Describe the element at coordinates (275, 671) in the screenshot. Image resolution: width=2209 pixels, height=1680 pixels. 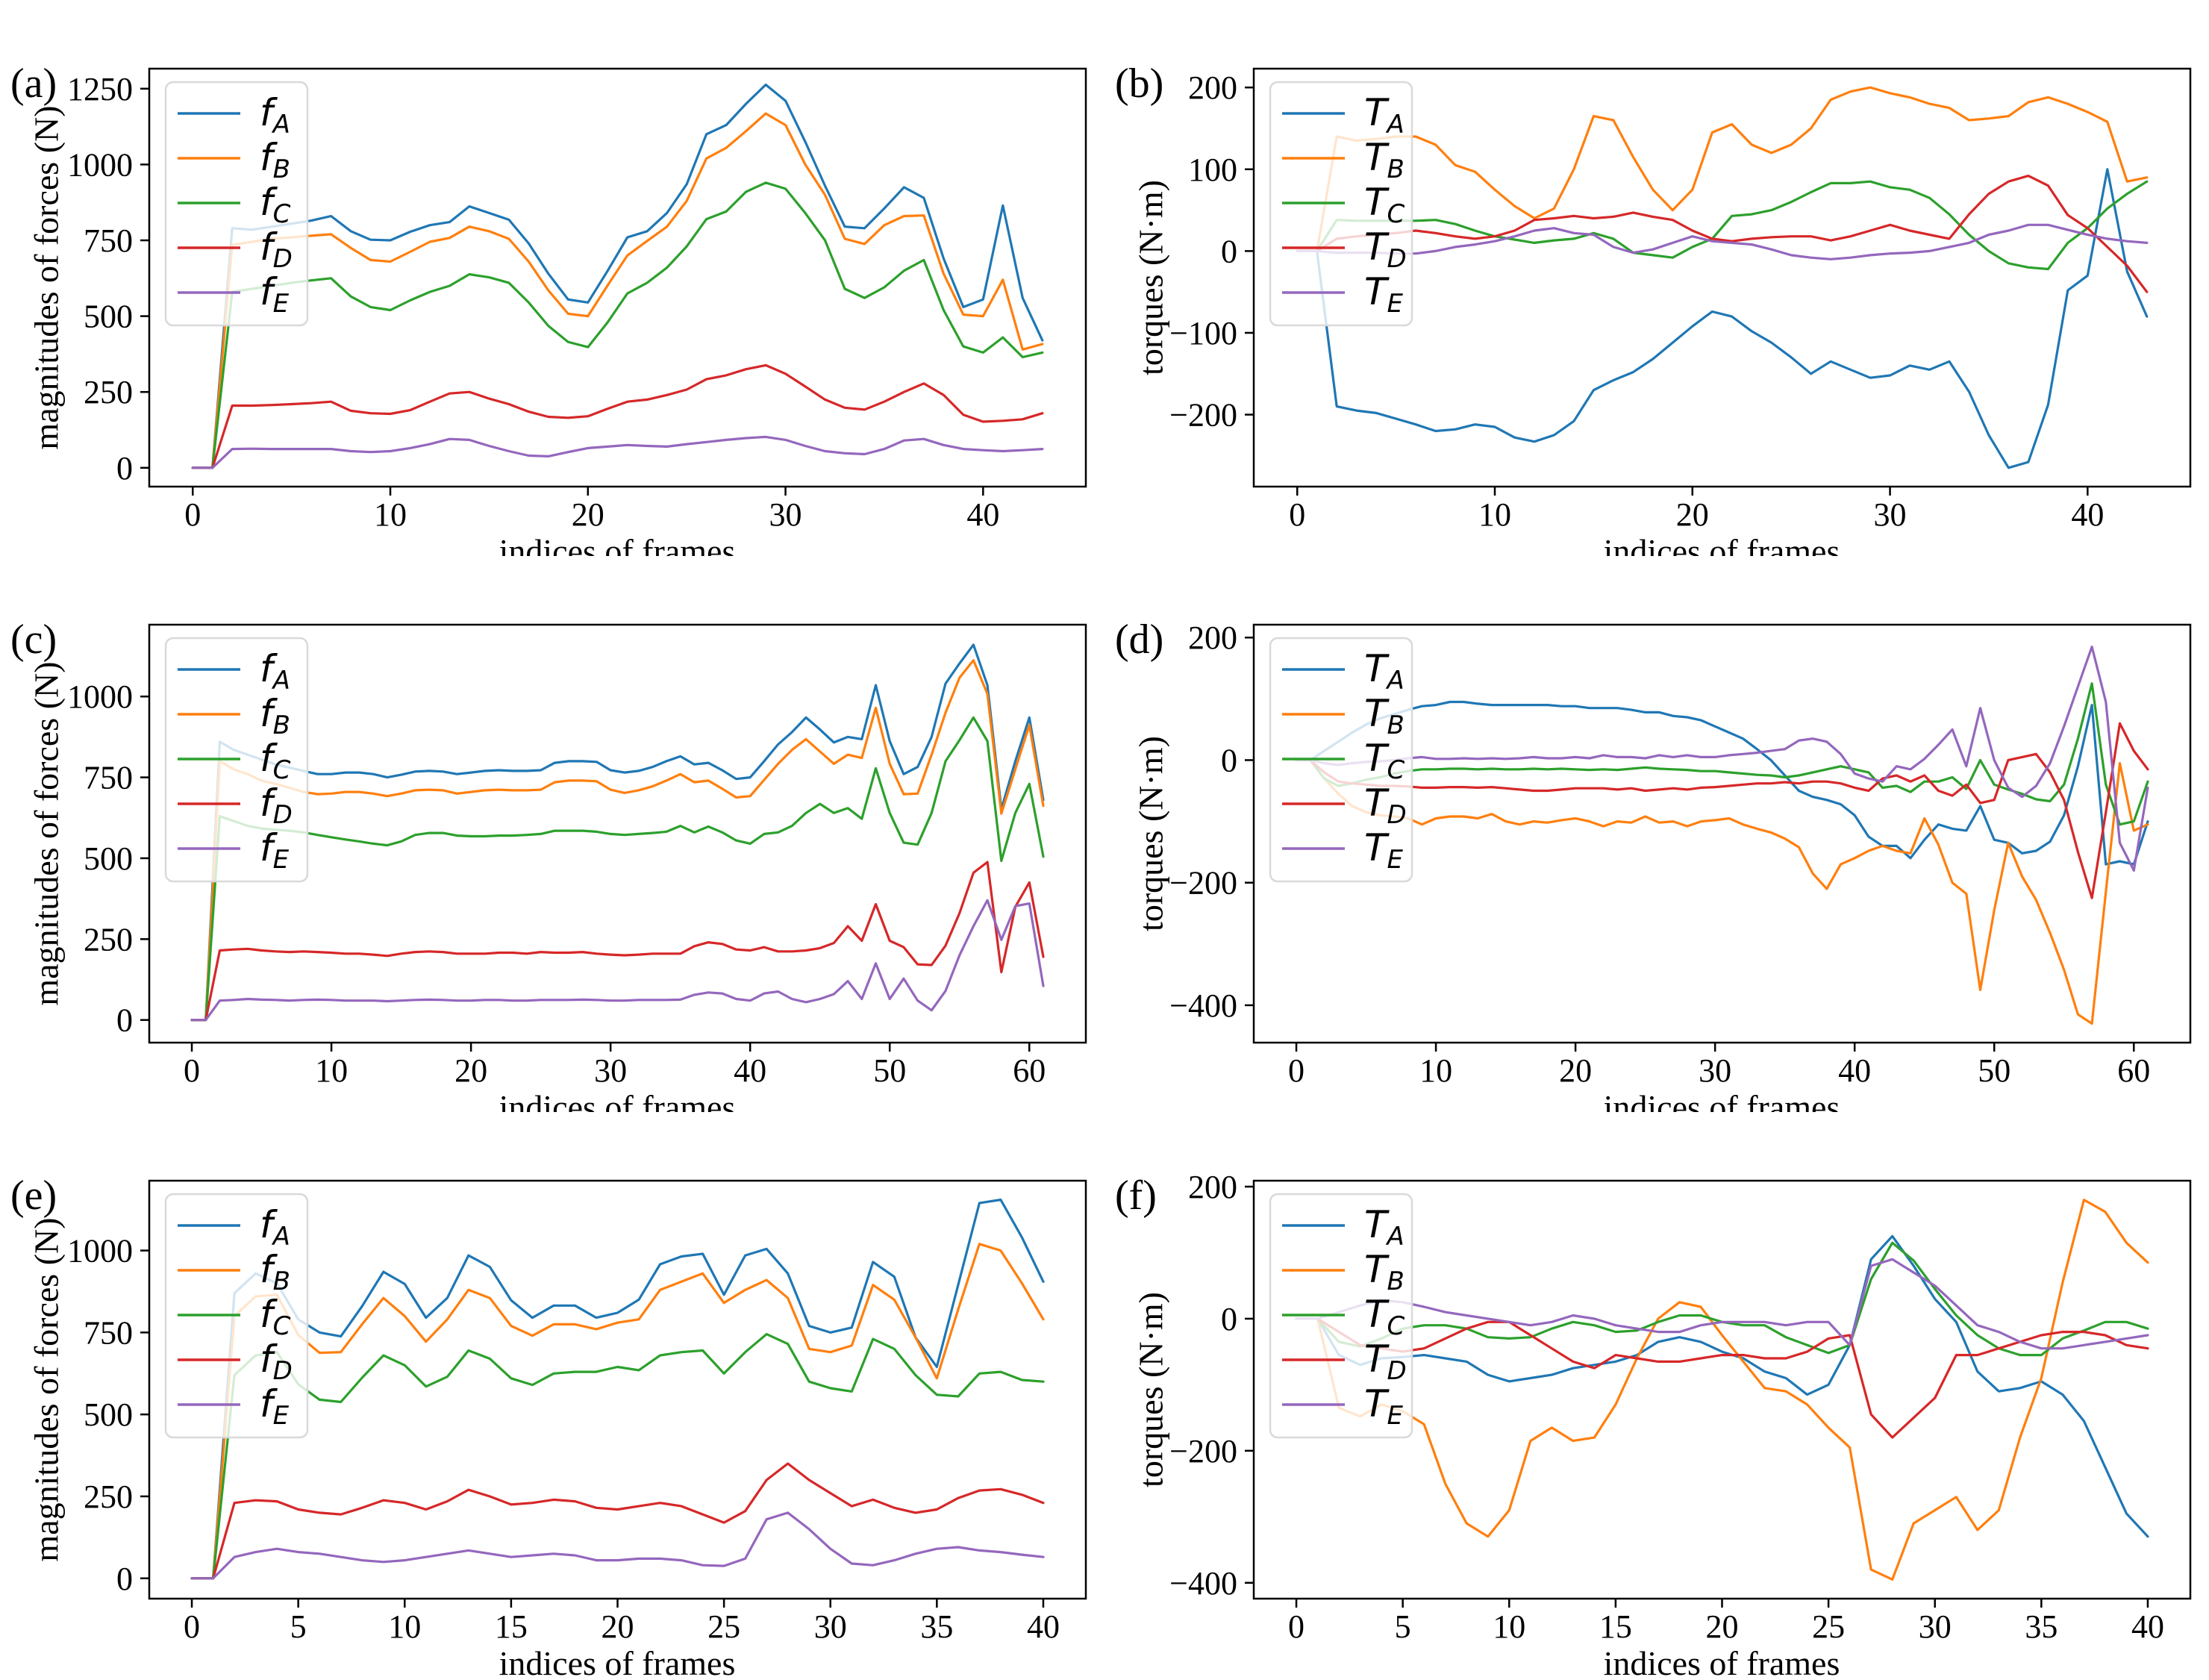
I see `legend-label-f_A: fA` at that location.